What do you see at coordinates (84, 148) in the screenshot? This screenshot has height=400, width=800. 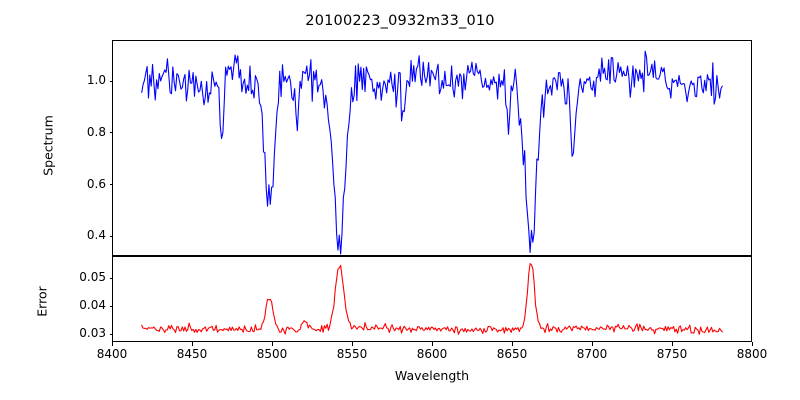 I see `spectrum-ytick-labels: 0.4 0.6 0.8 1.0` at bounding box center [84, 148].